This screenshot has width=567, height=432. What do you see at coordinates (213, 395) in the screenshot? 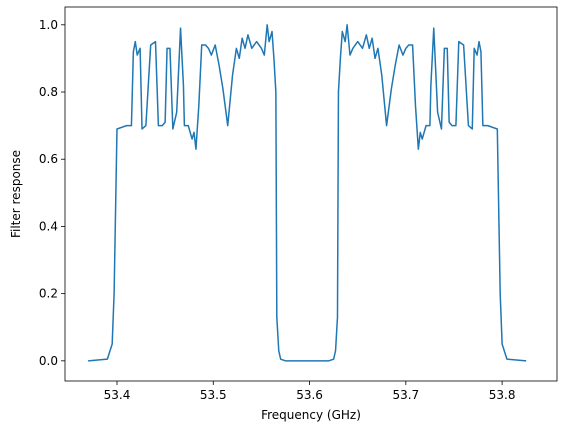
I see `x-tick-label: 53.5` at bounding box center [213, 395].